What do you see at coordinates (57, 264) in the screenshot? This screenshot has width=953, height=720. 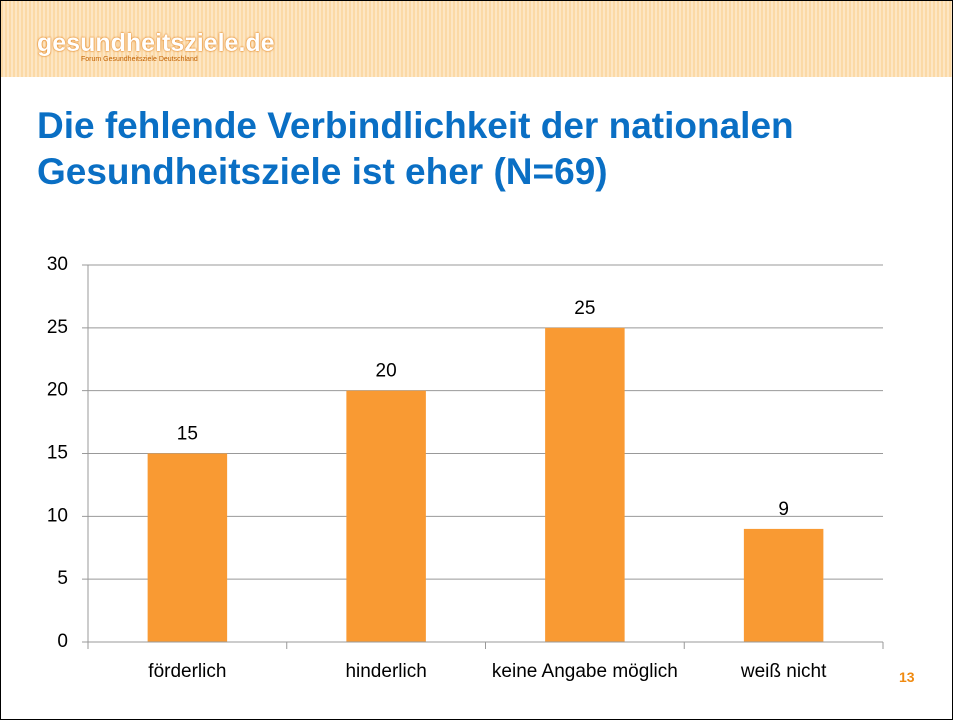 I see `y-tick-label: 30` at bounding box center [57, 264].